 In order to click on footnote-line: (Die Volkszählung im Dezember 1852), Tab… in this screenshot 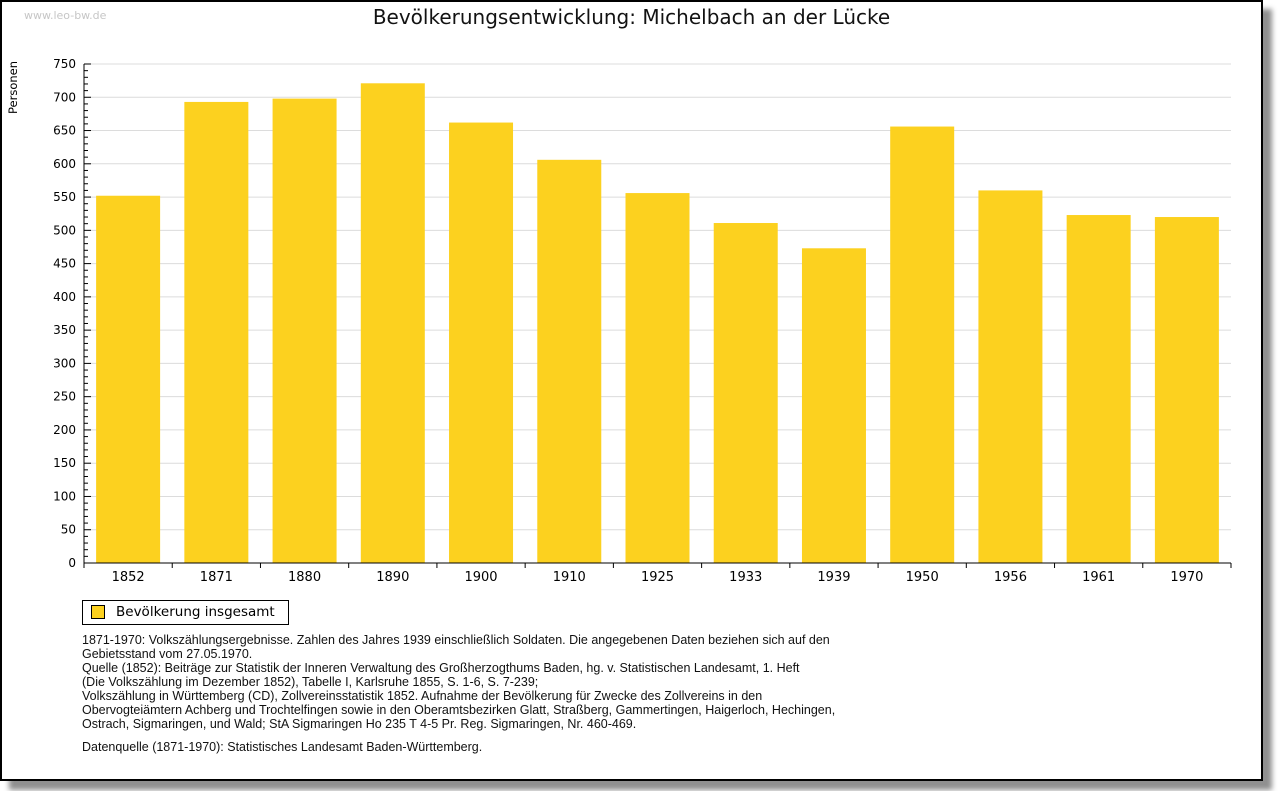, I will do `click(310, 682)`.